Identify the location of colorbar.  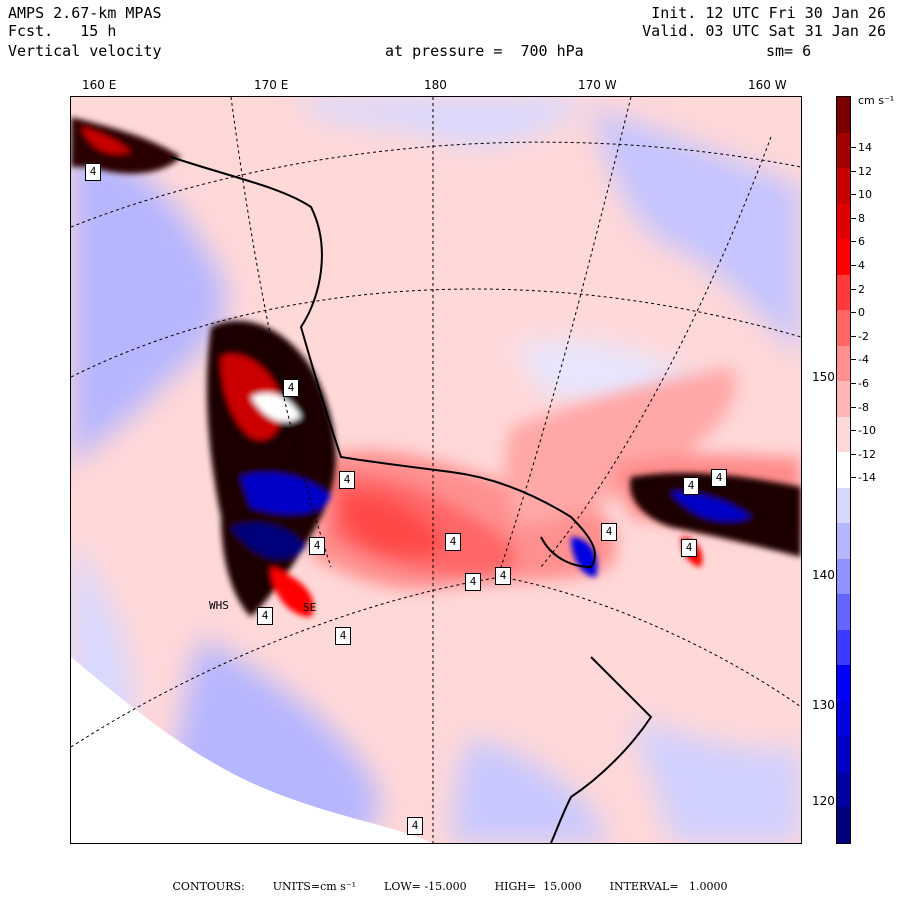
(843, 470).